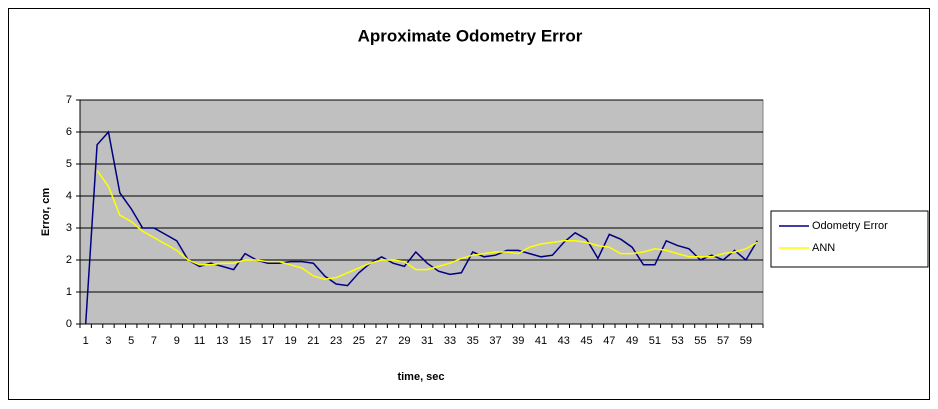 Image resolution: width=938 pixels, height=409 pixels. Describe the element at coordinates (564, 341) in the screenshot. I see `x-tick-label: 43` at that location.